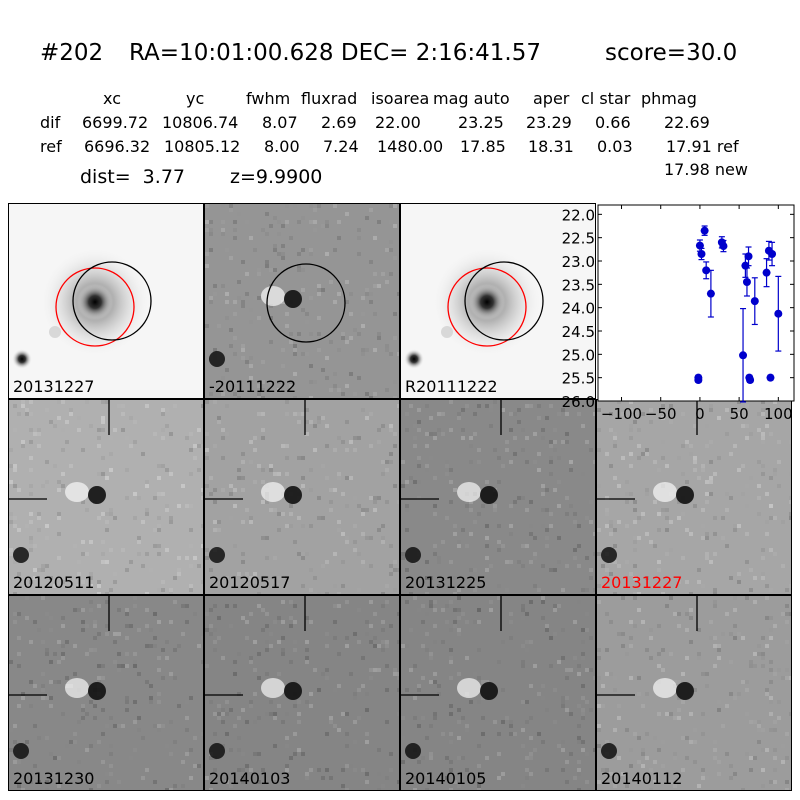  I want to click on x-tick-label: 50, so click(739, 414).